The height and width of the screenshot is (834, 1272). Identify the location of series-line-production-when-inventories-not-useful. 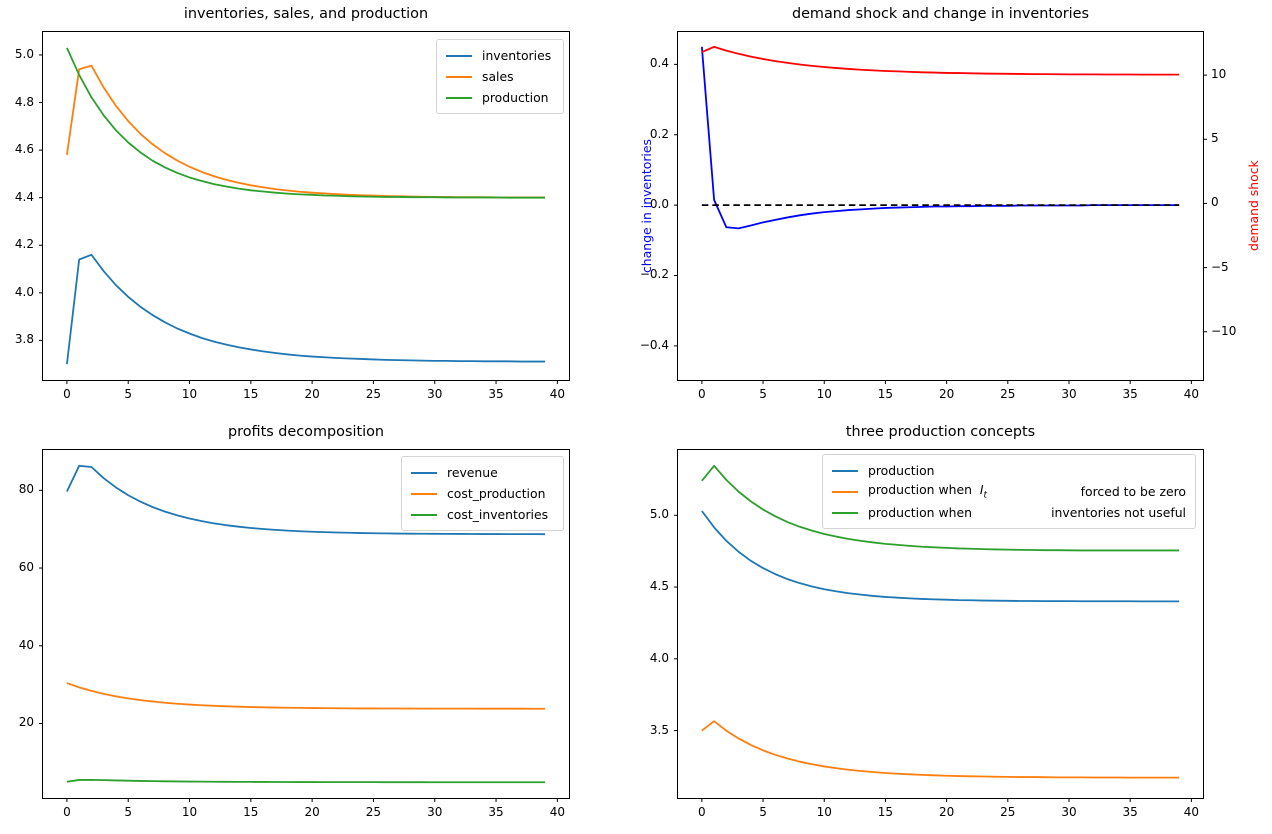
(940, 508).